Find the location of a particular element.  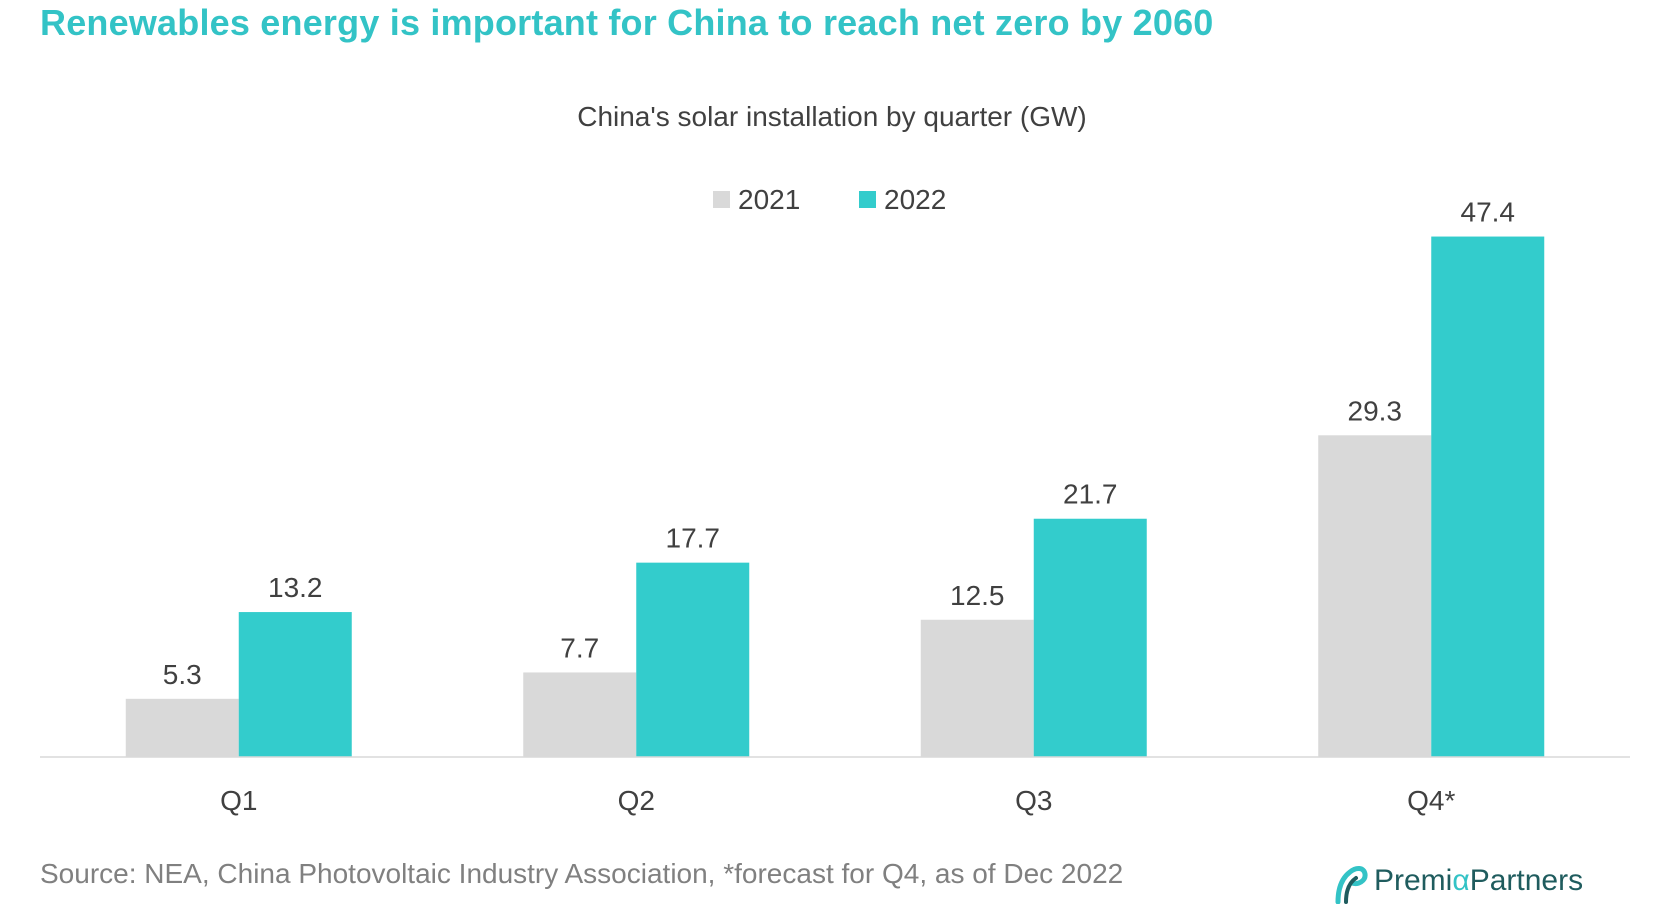

data-label: 47.4 is located at coordinates (1488, 212).